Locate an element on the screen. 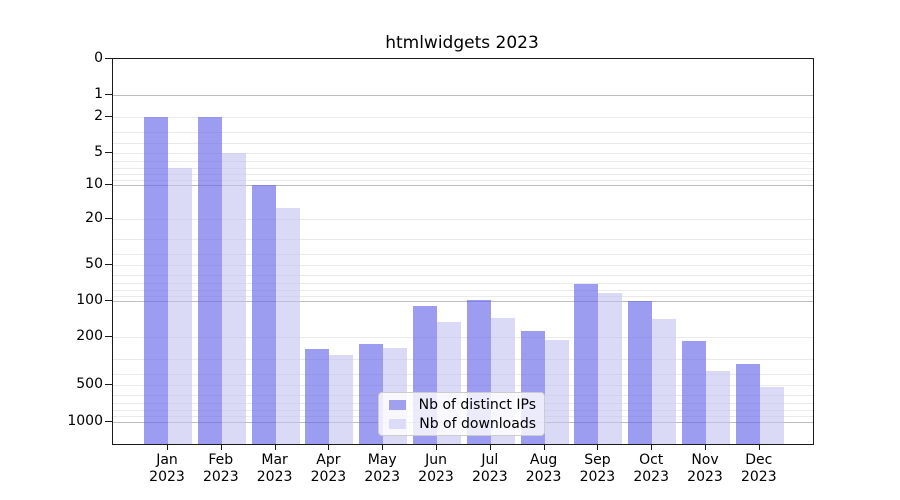 This screenshot has height=500, width=900. legend-item-distinct-ips: Nb of distinct IPs is located at coordinates (461, 405).